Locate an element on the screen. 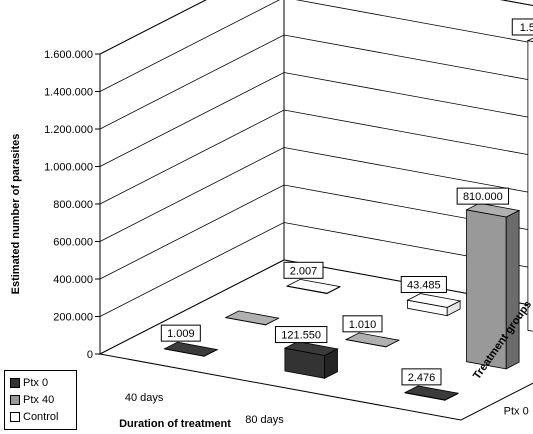 The image size is (533, 434). y-axis-title: Estimated number of parasites is located at coordinates (16, 214).